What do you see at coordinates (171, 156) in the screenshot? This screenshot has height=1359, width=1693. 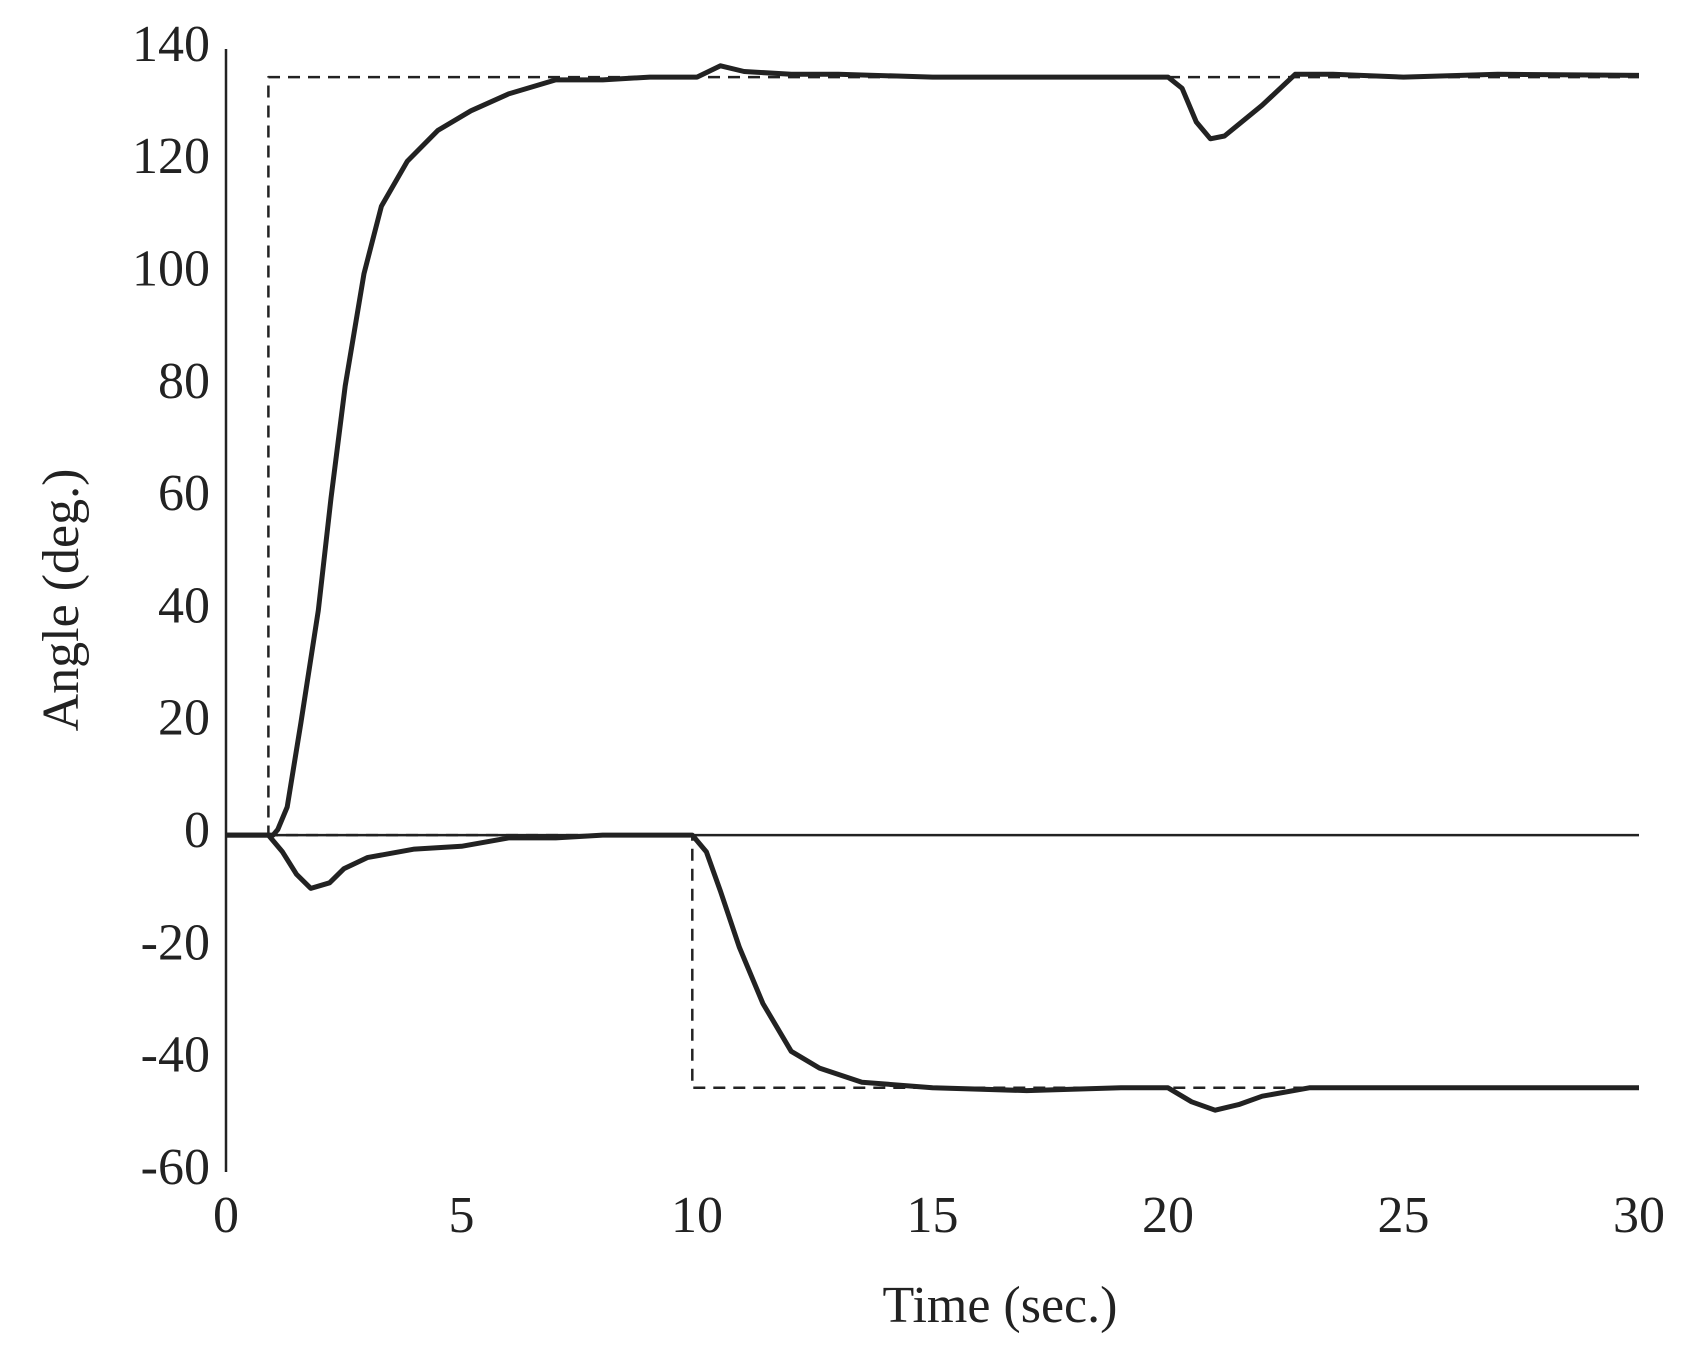 I see `y-tick-label: 120` at bounding box center [171, 156].